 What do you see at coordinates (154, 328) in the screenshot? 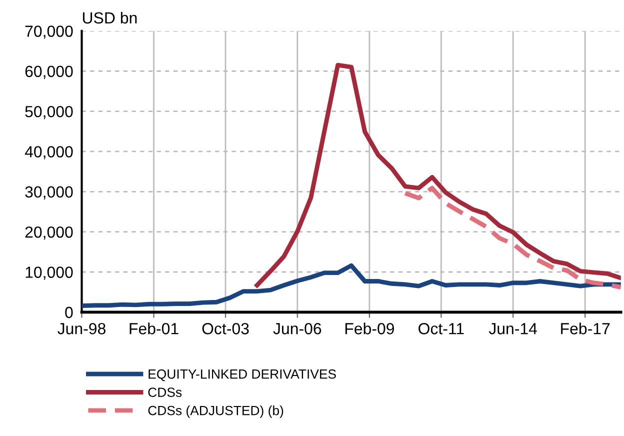
I see `x-tick-label: Feb-01` at bounding box center [154, 328].